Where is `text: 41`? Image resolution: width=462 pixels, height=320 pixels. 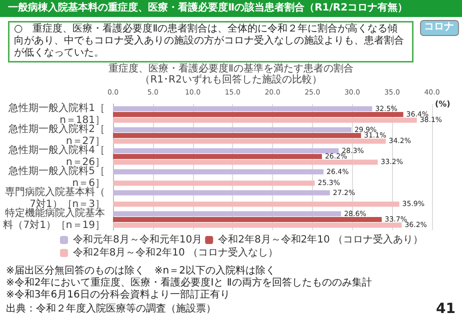
text: 41 is located at coordinates (446, 309).